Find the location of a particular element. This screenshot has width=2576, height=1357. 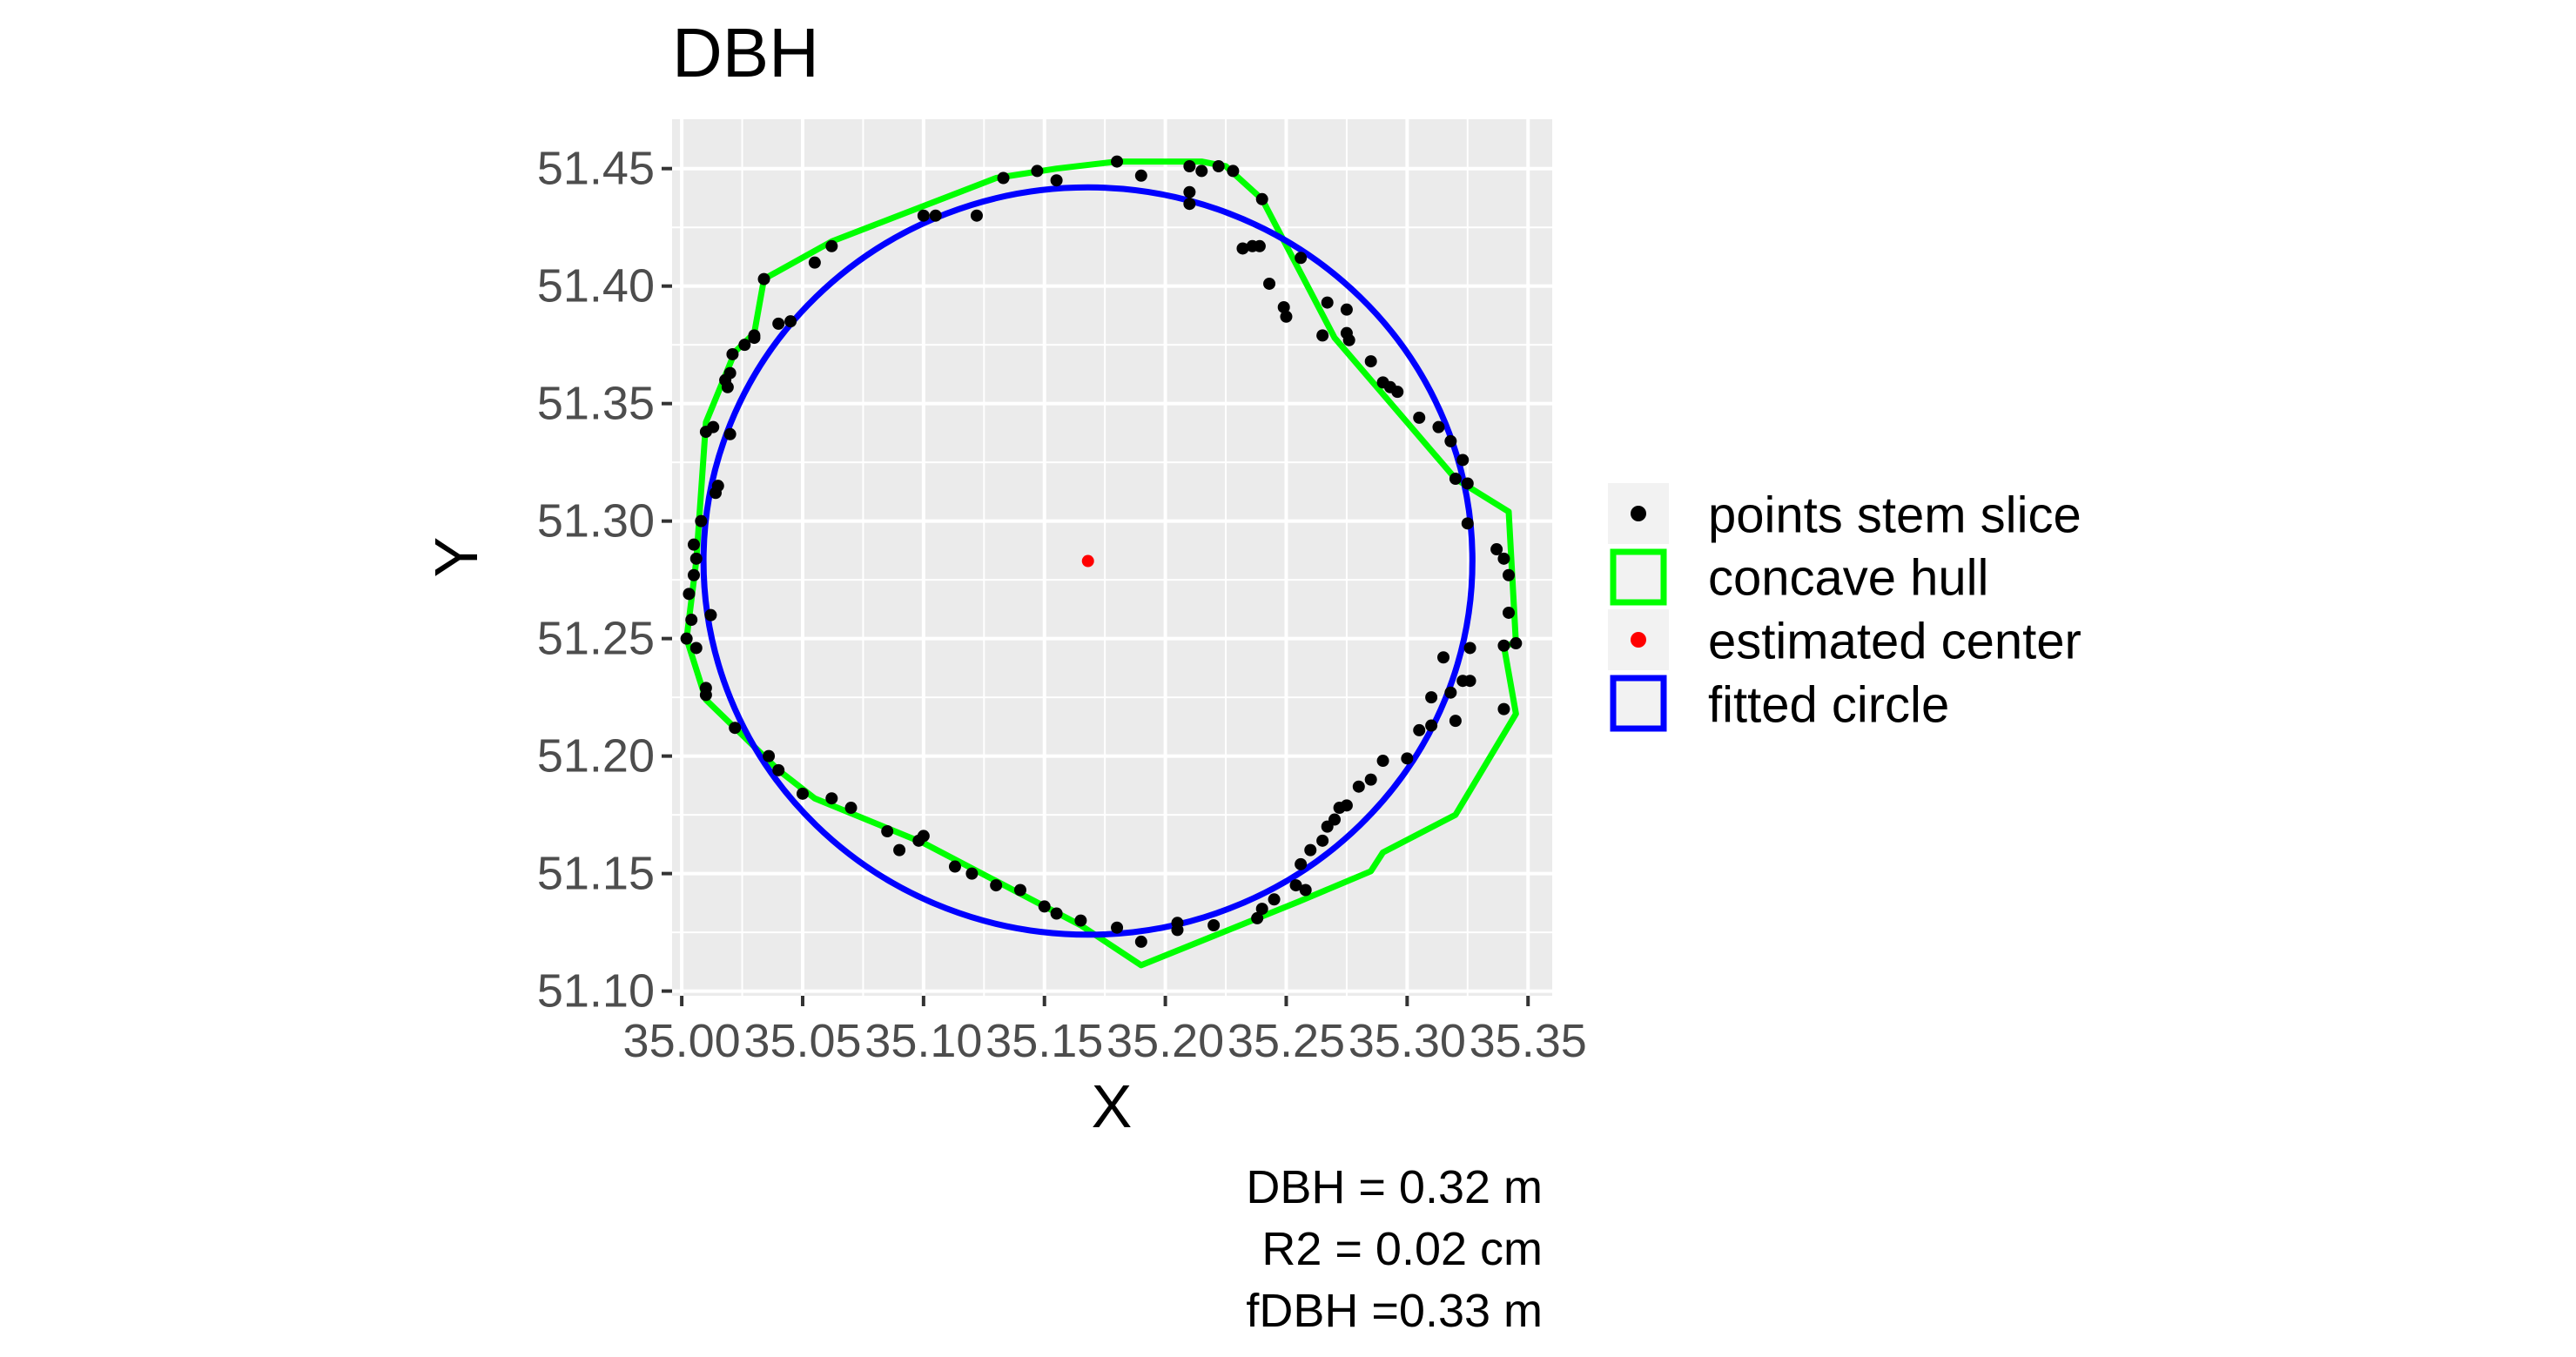

caption-fdbh: fDBH =0.33 m is located at coordinates (1394, 1311).